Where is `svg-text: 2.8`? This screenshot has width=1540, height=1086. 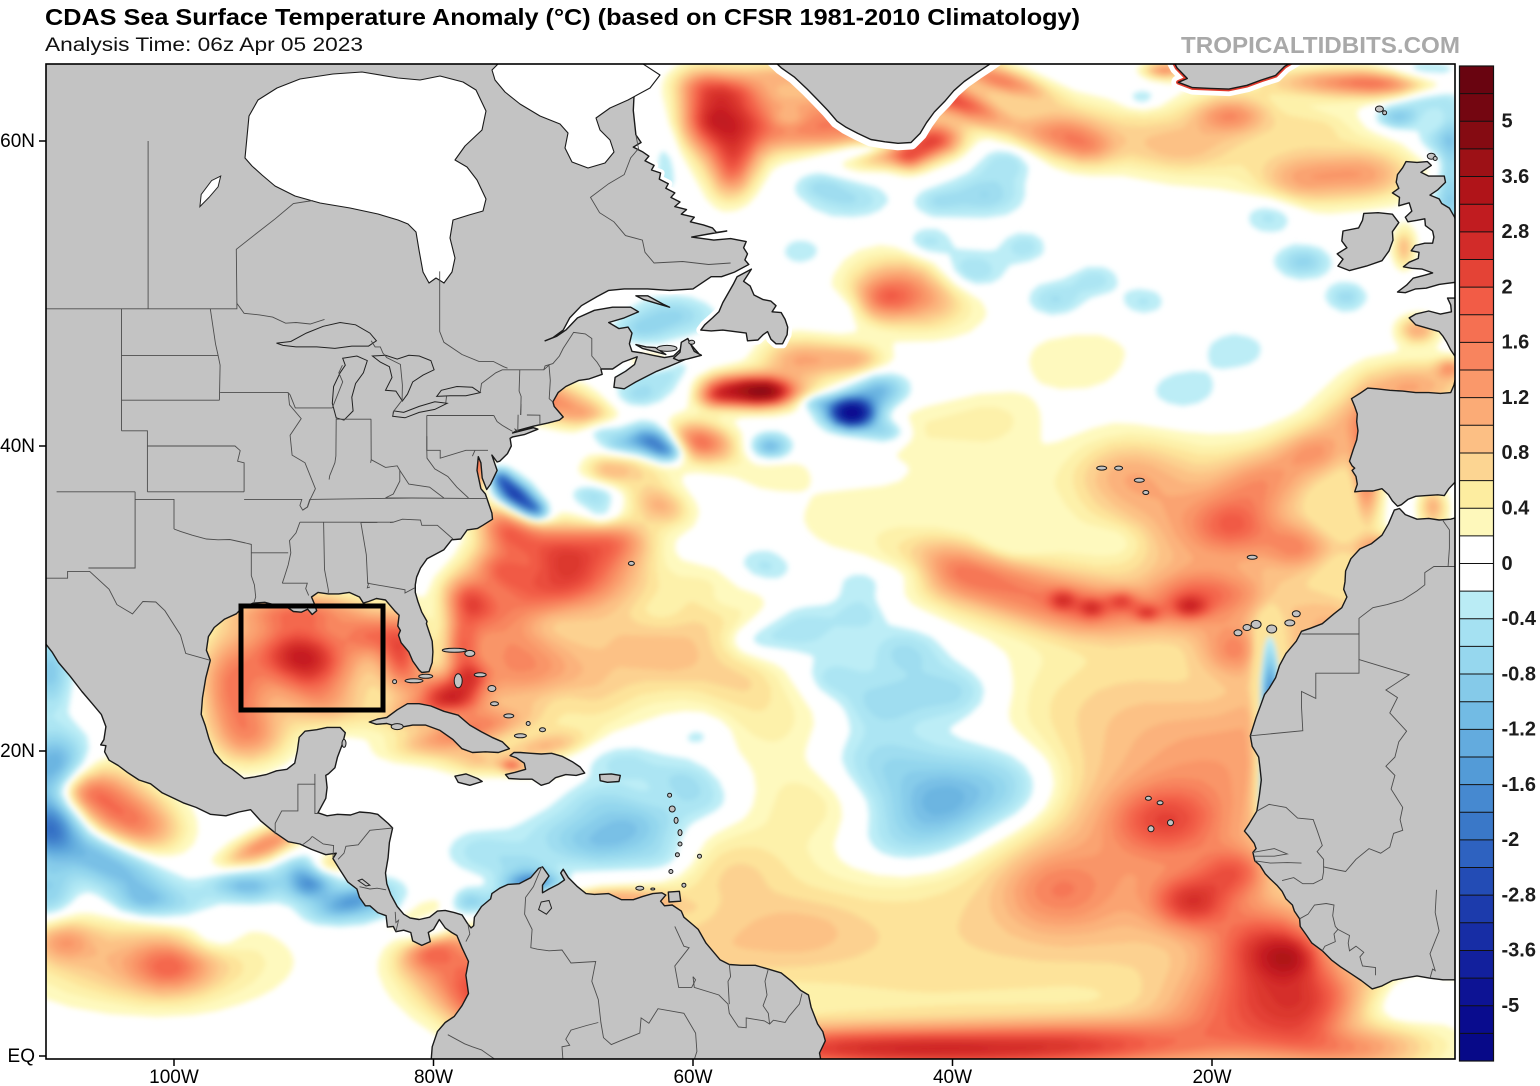 svg-text: 2.8 is located at coordinates (1516, 232).